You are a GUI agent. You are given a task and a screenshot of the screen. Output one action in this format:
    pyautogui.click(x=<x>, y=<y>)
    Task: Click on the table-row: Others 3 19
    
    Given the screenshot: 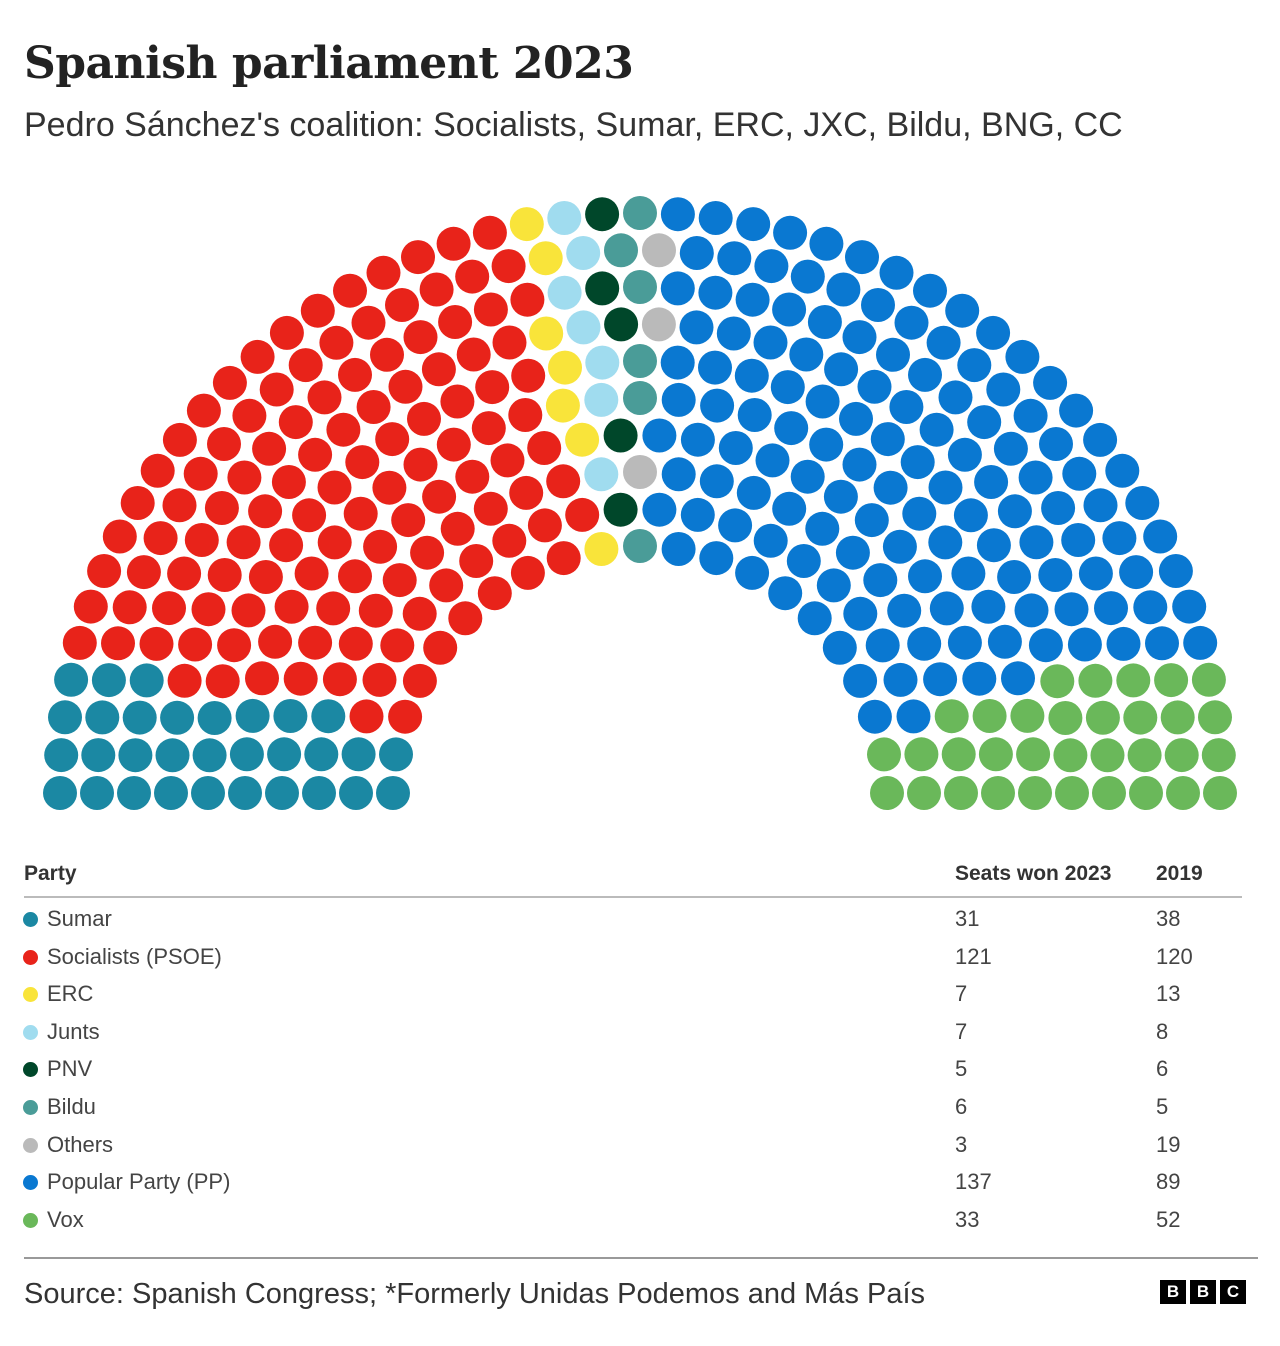 What is the action you would take?
    pyautogui.click(x=640, y=1146)
    